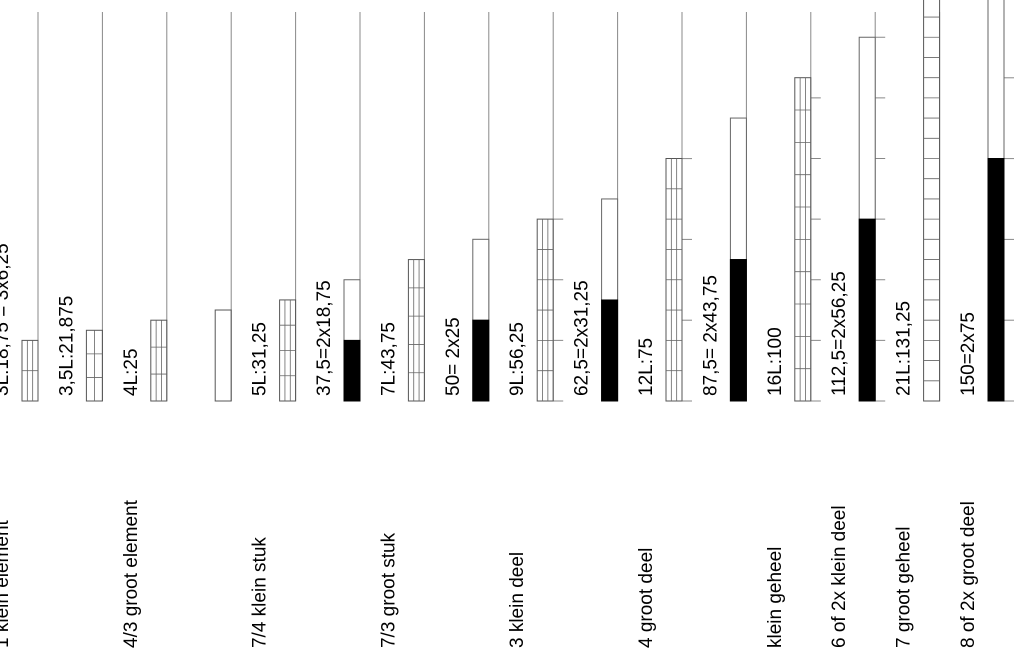 This screenshot has width=1026, height=660. What do you see at coordinates (582, 338) in the screenshot?
I see `value-label: 62,5=2x31,25` at bounding box center [582, 338].